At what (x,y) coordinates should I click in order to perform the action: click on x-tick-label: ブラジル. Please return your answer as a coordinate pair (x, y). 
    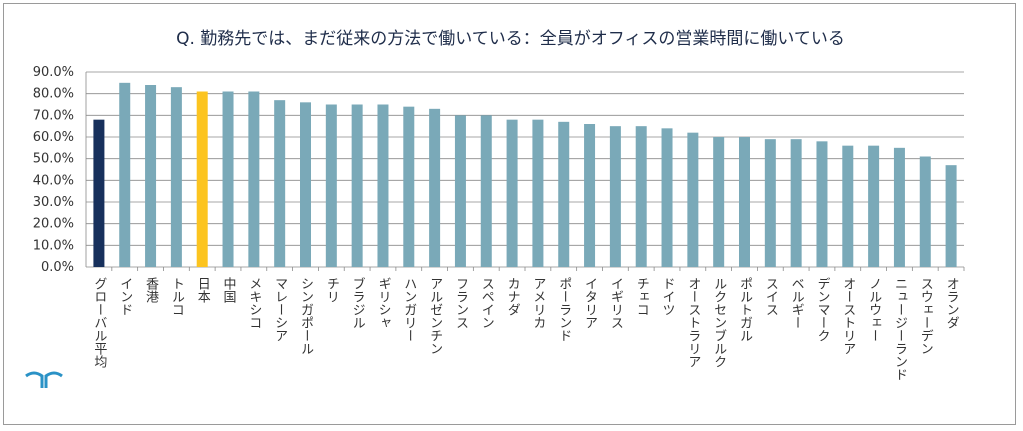
    Looking at the image, I should click on (357, 302).